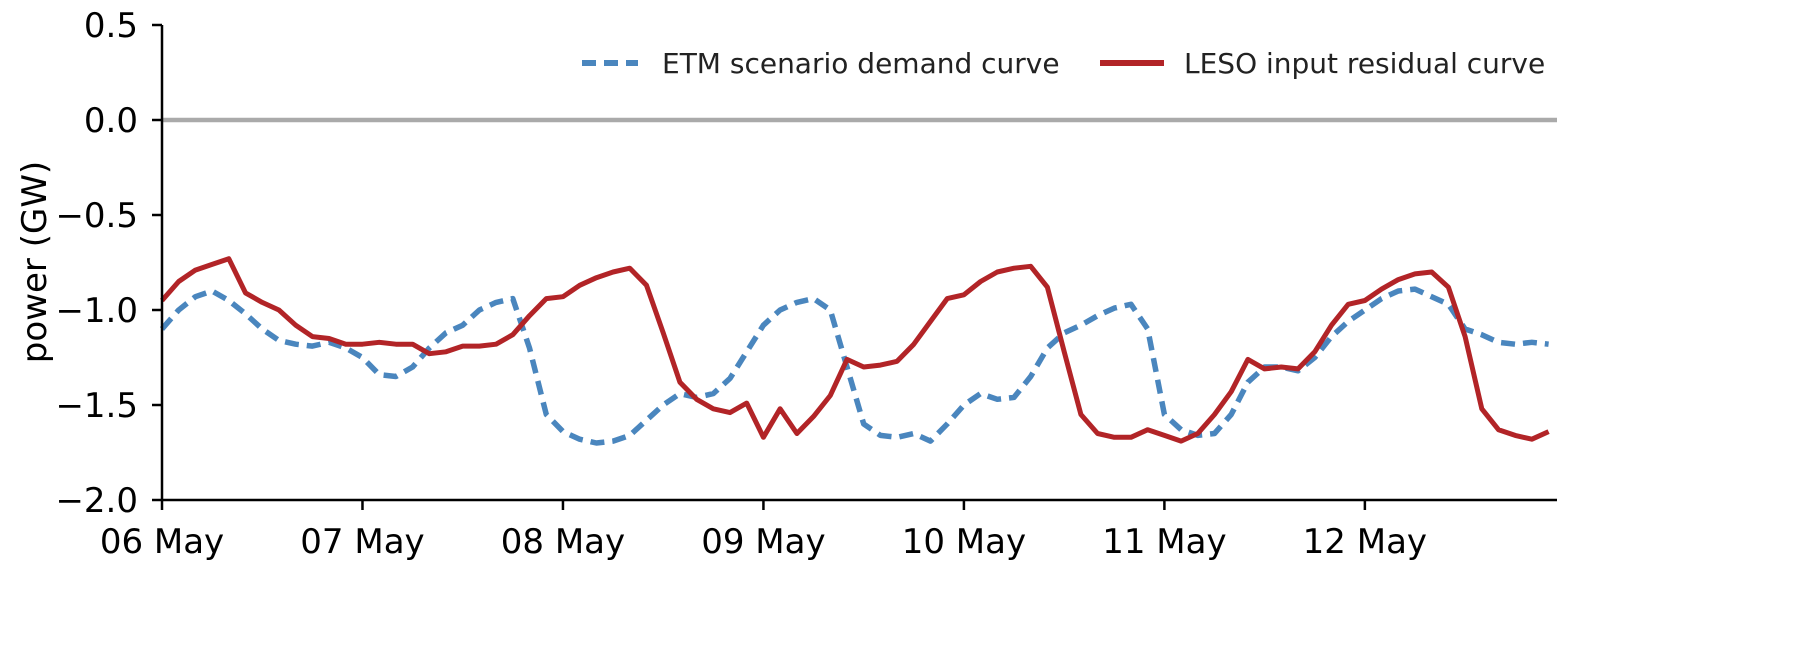 This screenshot has height=660, width=1800. I want to click on x-tick-label: 11 May, so click(1164, 542).